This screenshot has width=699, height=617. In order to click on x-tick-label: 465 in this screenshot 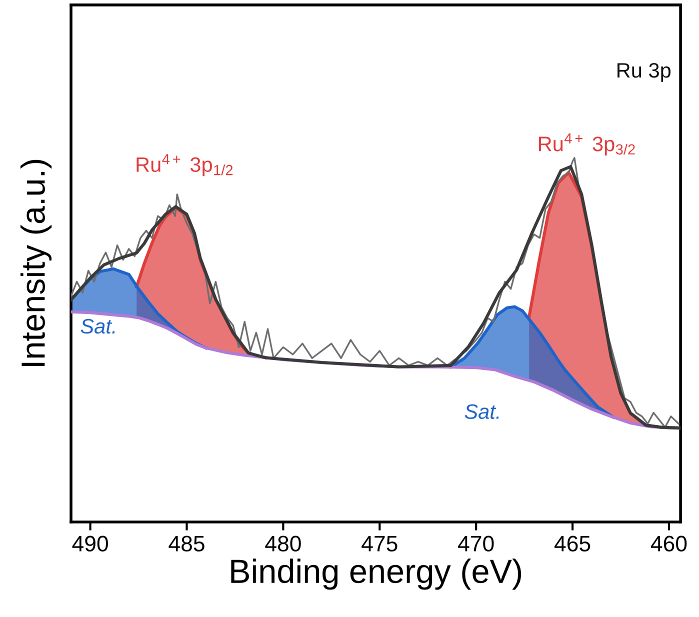, I will do `click(572, 544)`.